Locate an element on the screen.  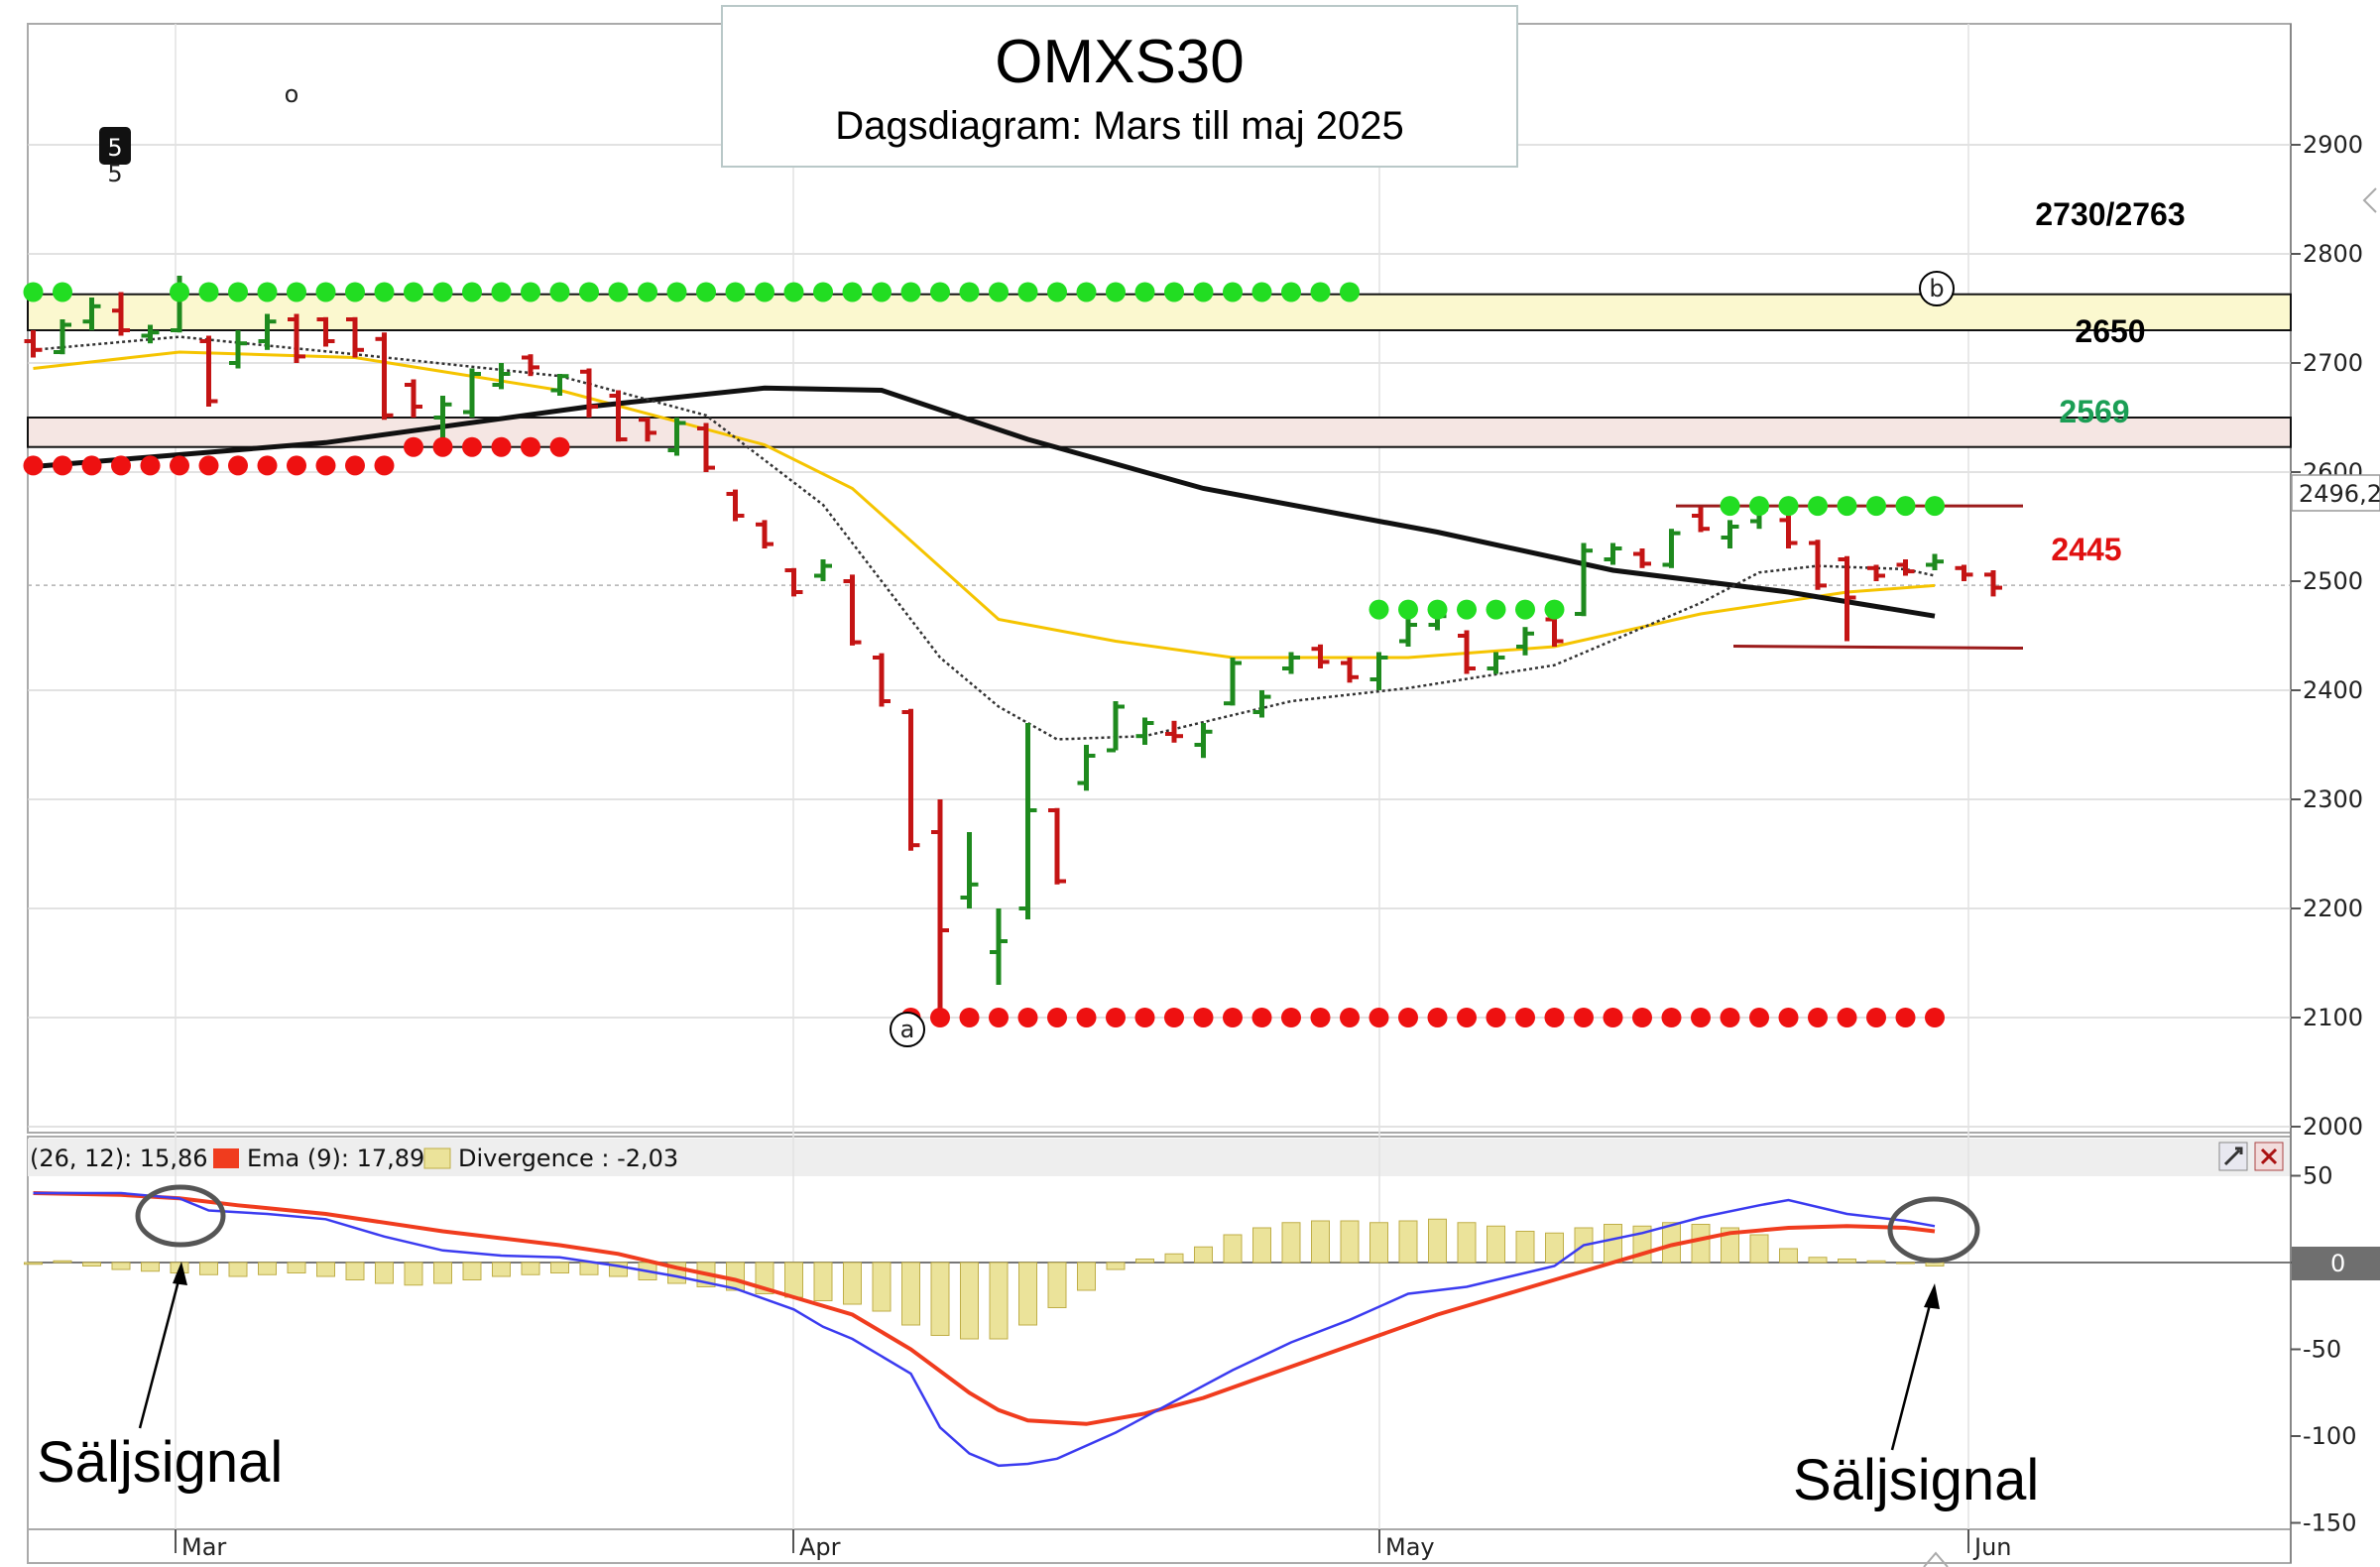
macd-legend-div-swatch is located at coordinates (437, 1158).